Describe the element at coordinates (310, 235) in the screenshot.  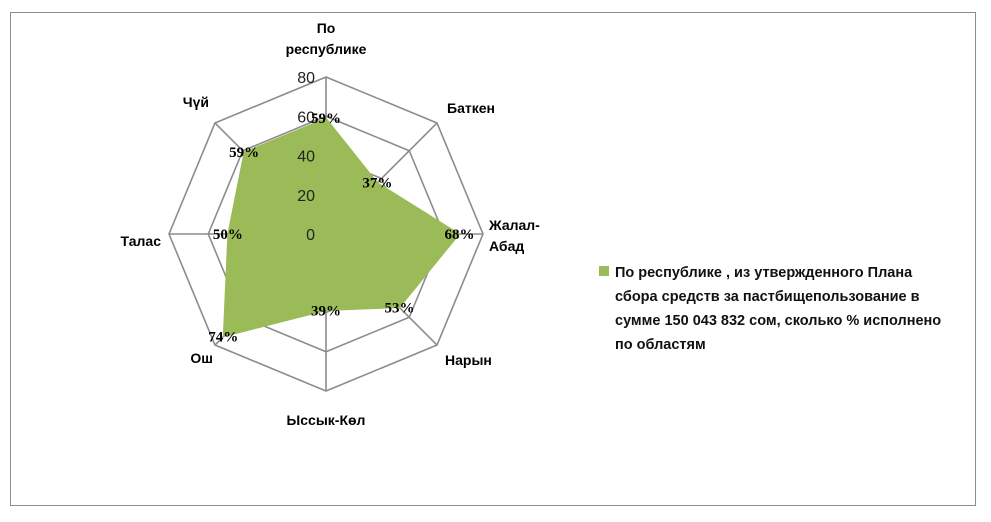
I see `radial-tick-label: 0` at that location.